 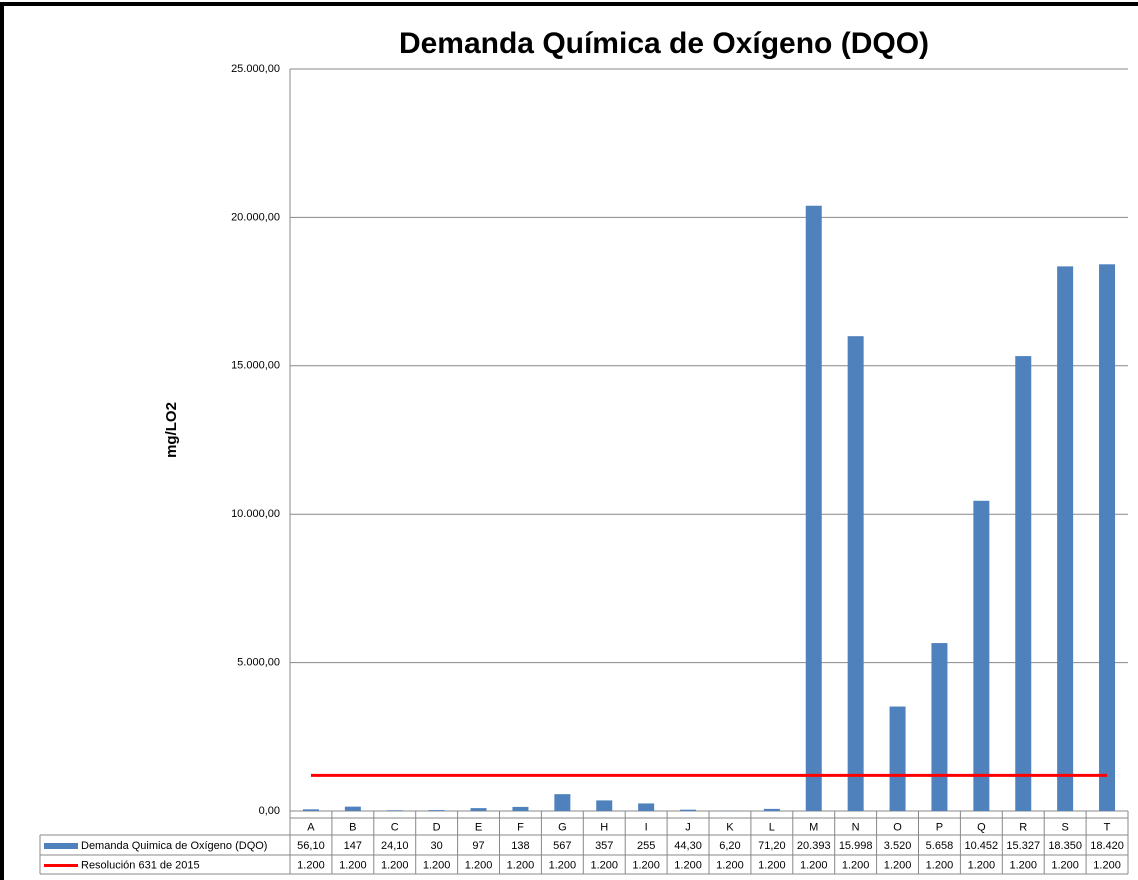 I want to click on x-tick-label: I, so click(x=646, y=827).